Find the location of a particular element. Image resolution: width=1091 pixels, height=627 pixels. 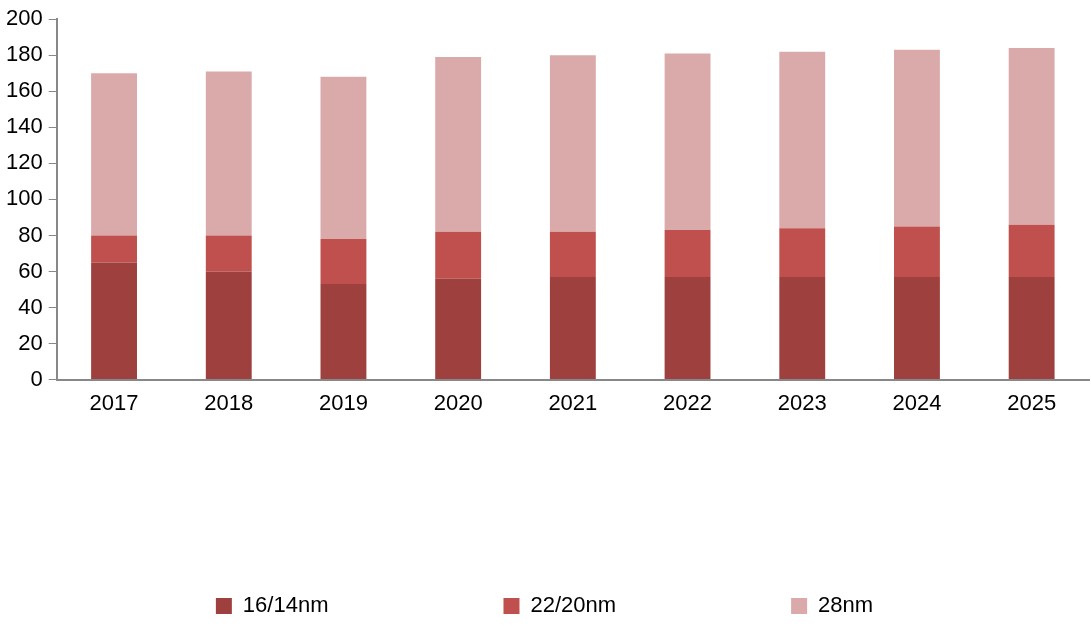

legend-label: 16/14nm is located at coordinates (285, 605).